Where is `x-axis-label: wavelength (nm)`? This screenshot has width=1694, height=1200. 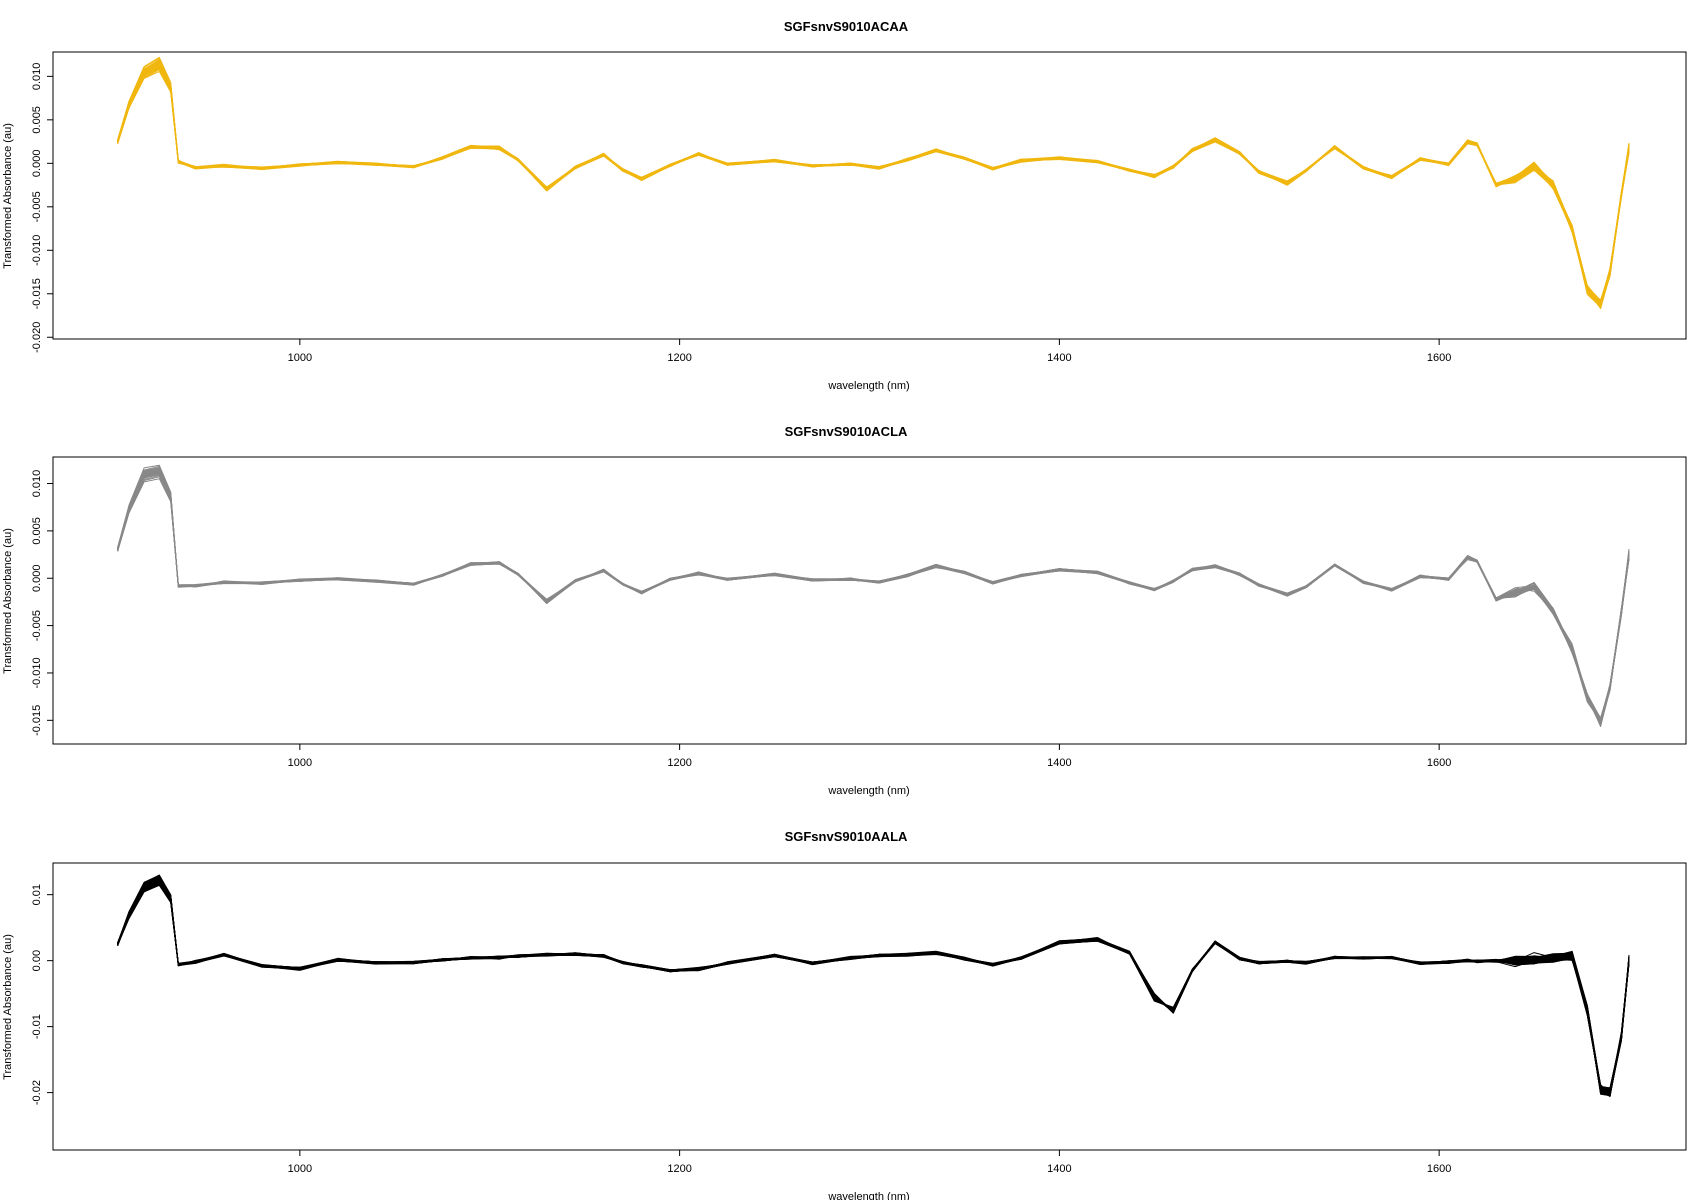
x-axis-label: wavelength (nm) is located at coordinates (868, 791).